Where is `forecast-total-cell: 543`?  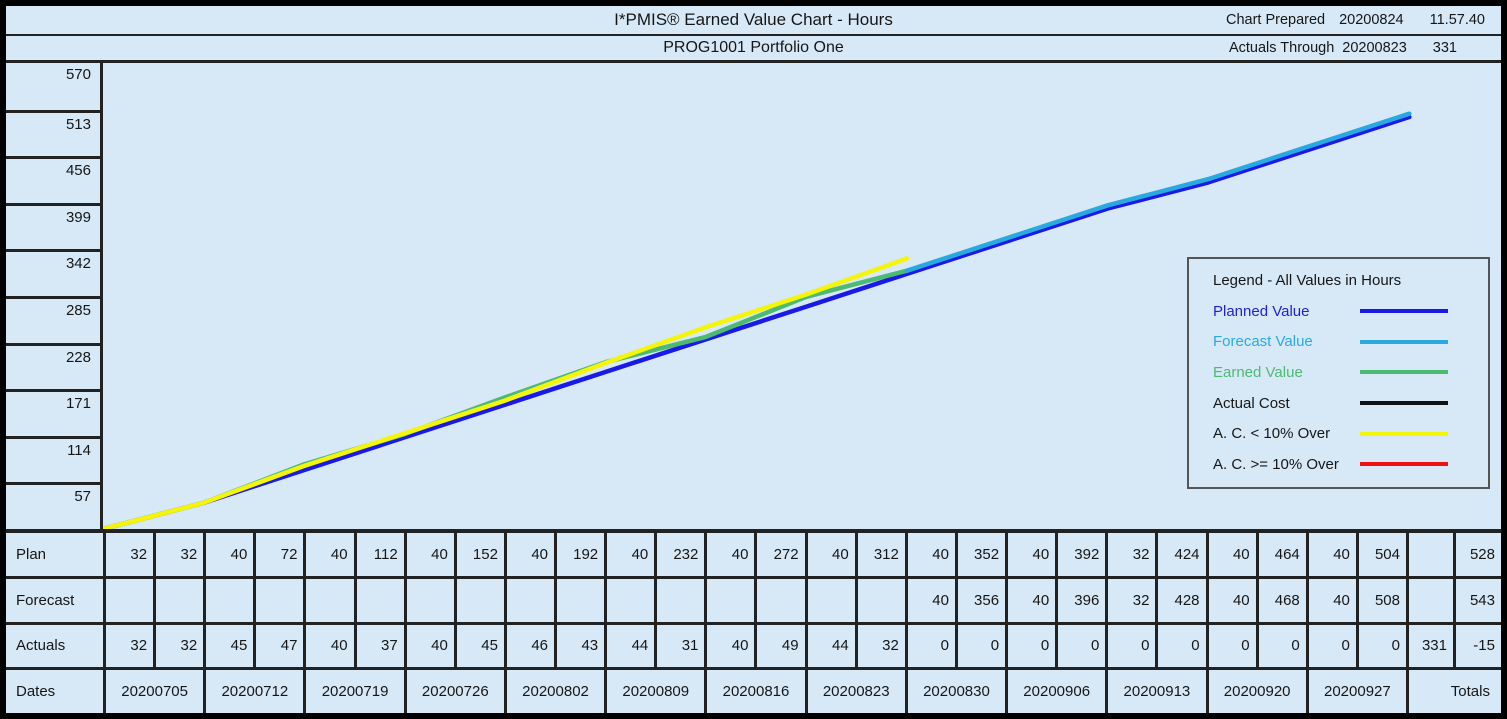
forecast-total-cell: 543 is located at coordinates (1478, 600).